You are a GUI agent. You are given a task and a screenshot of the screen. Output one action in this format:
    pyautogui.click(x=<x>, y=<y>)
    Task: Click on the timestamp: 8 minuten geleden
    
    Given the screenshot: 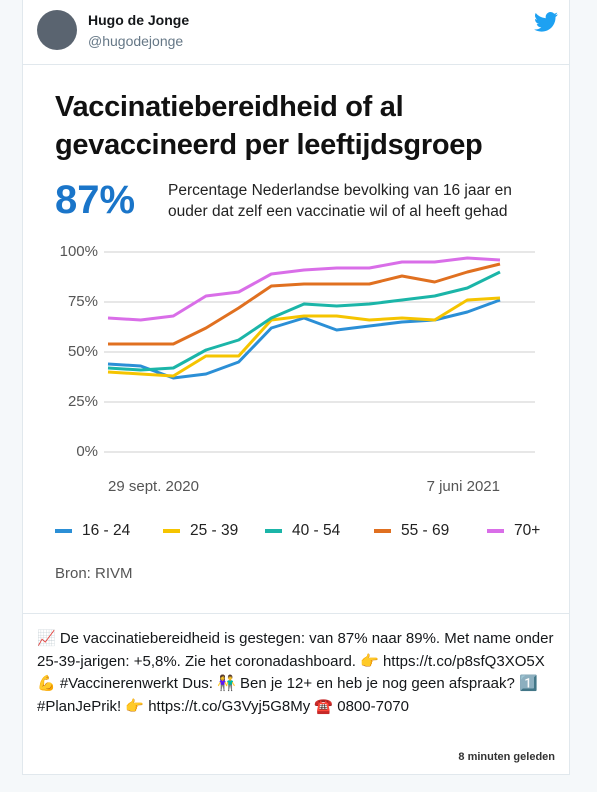 What is the action you would take?
    pyautogui.click(x=506, y=757)
    